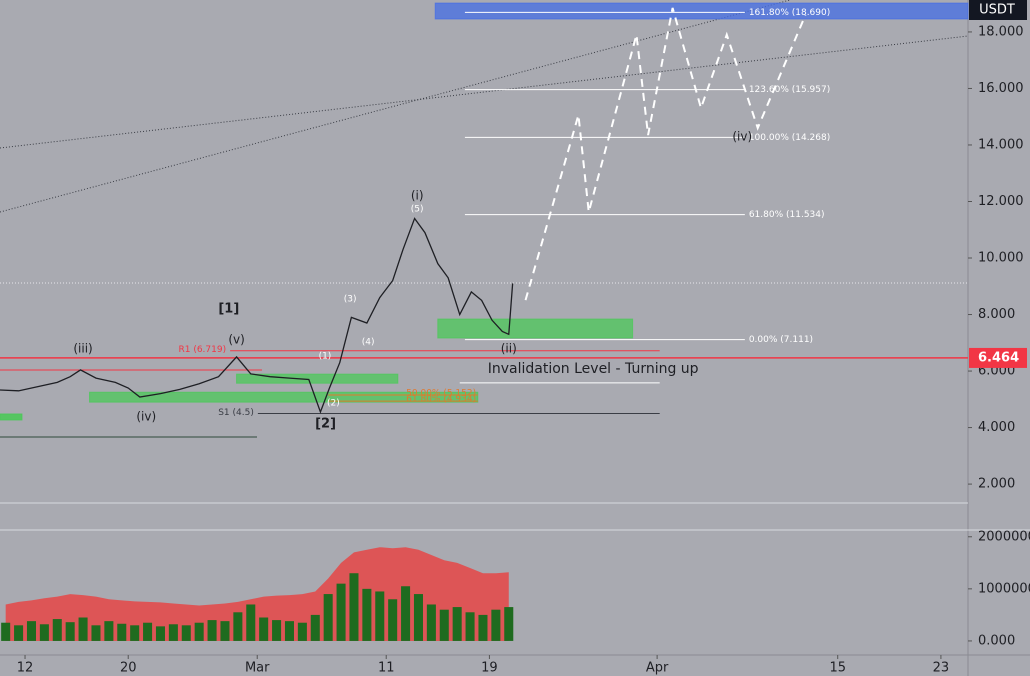 The width and height of the screenshot is (1030, 676). I want to click on y-tick-label: 8.000, so click(996, 314).